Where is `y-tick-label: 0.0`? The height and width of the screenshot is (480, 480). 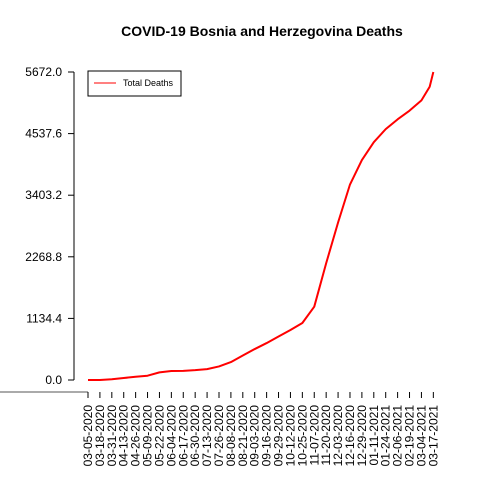
y-tick-label: 0.0 is located at coordinates (53, 380).